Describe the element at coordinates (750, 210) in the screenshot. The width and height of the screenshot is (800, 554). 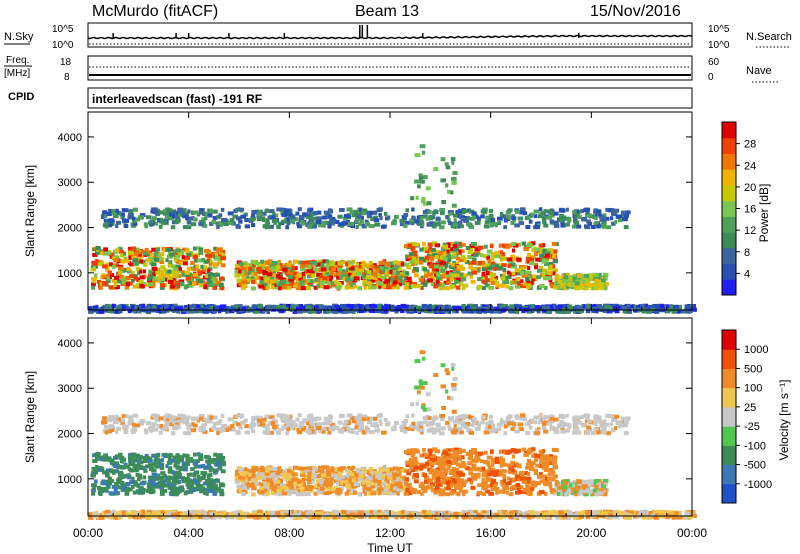
I see `colorbar-tick-label: 16` at that location.